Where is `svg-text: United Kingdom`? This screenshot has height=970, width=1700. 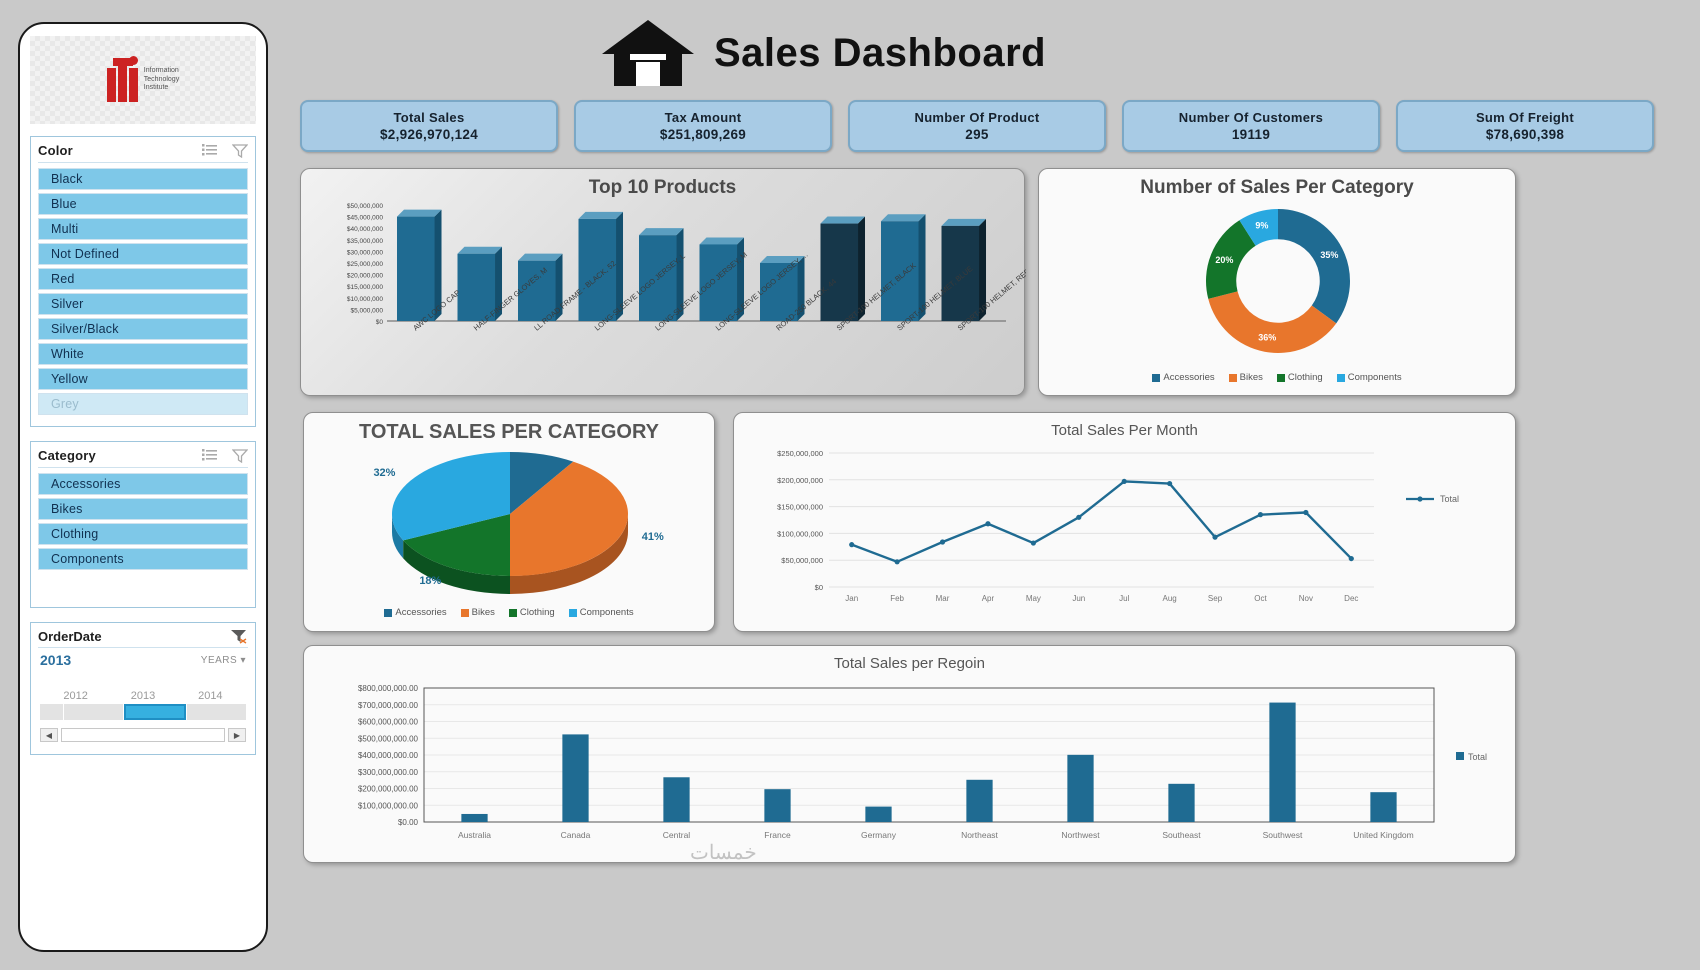 svg-text: United Kingdom is located at coordinates (1383, 835).